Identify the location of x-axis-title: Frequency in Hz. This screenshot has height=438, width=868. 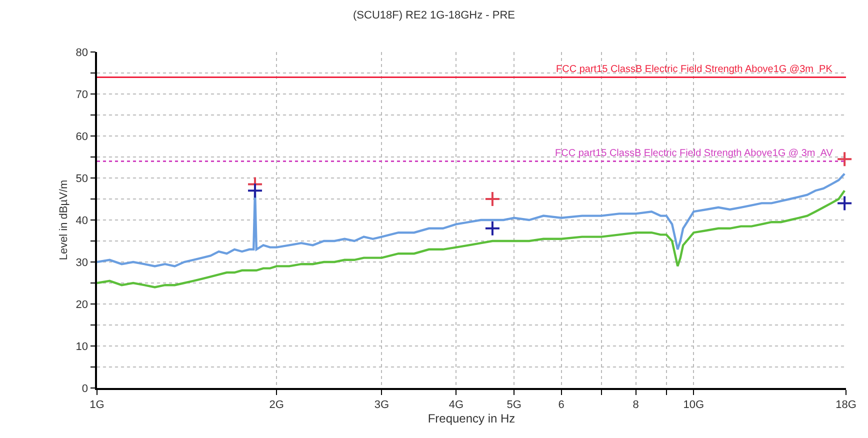
(472, 418).